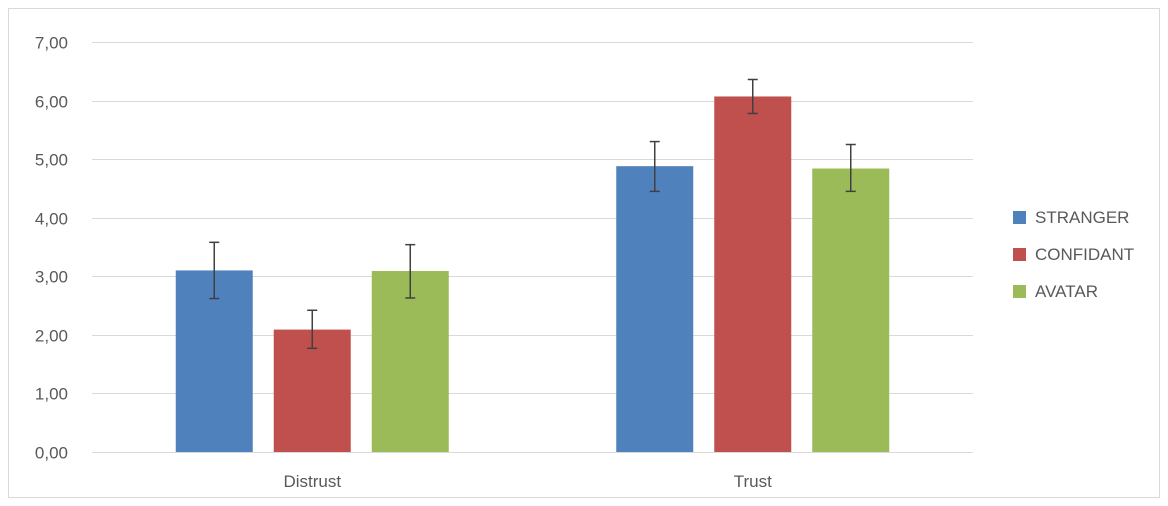 This screenshot has height=506, width=1168. What do you see at coordinates (850, 168) in the screenshot?
I see `error-bar-avatar-trust` at bounding box center [850, 168].